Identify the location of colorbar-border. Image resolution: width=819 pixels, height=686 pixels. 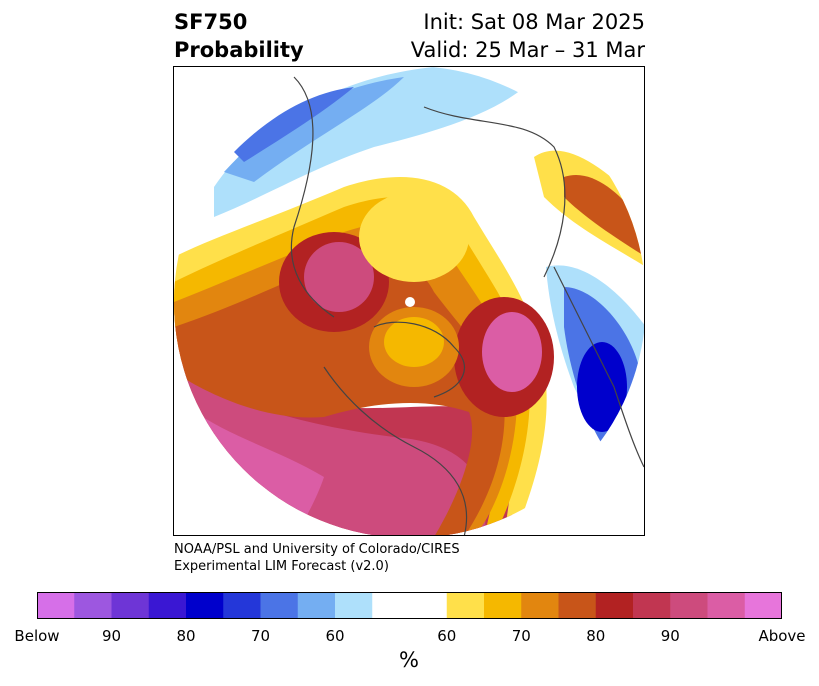
(409, 605).